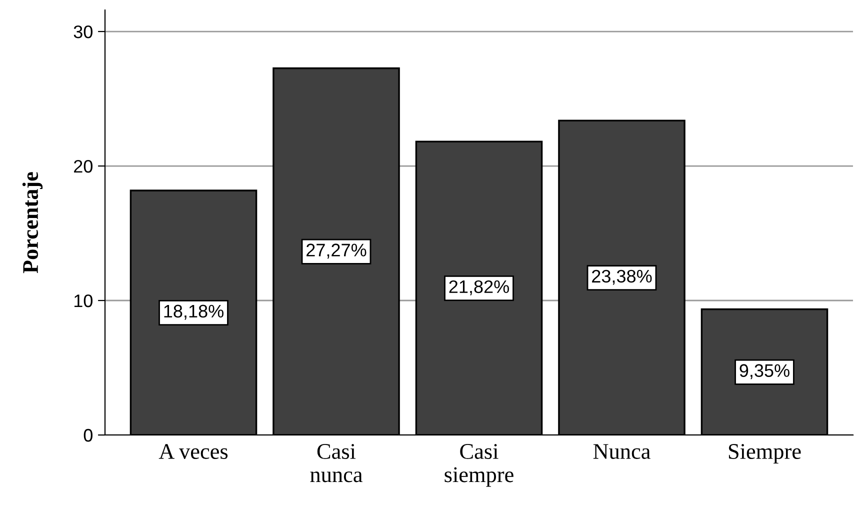 The height and width of the screenshot is (509, 854). I want to click on data-label: 18,18%, so click(194, 312).